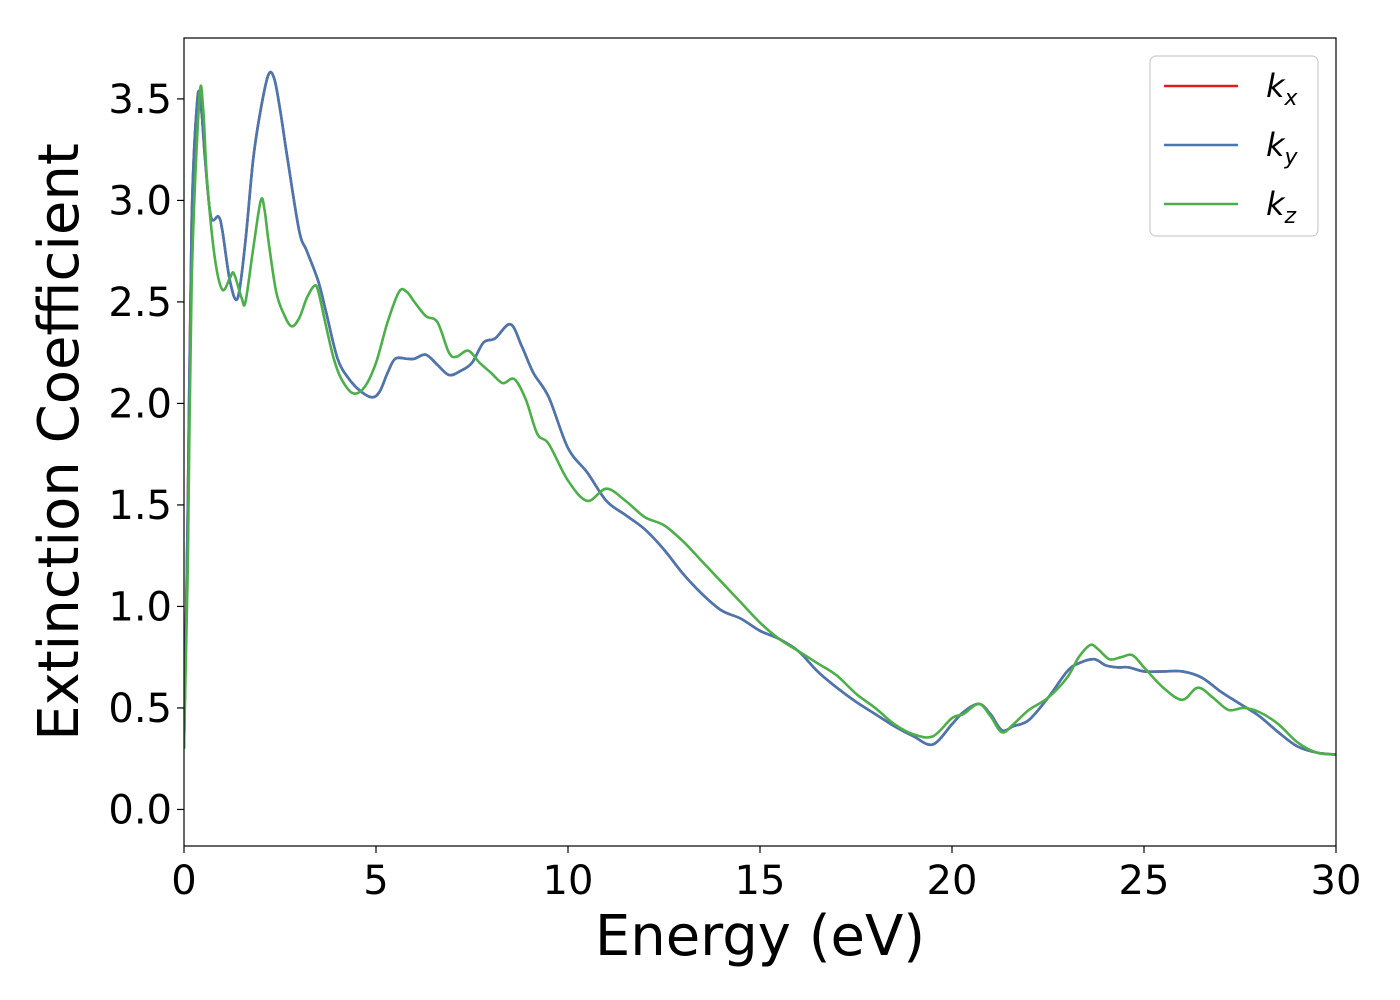 The image size is (1400, 1000). What do you see at coordinates (375, 881) in the screenshot?
I see `x-tick-label: 5` at bounding box center [375, 881].